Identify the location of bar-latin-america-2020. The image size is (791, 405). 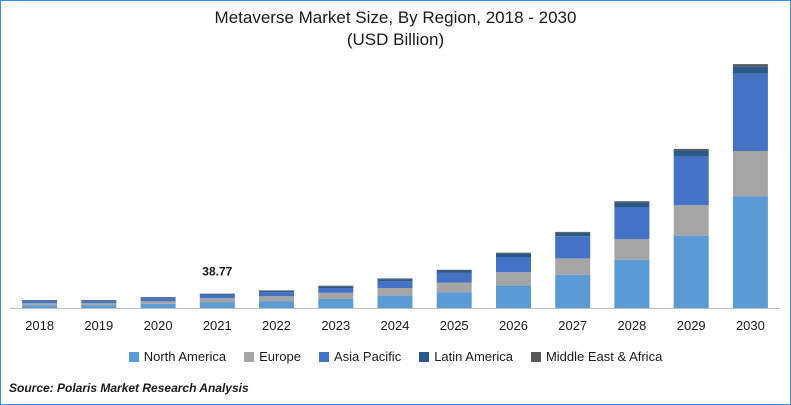
(158, 298).